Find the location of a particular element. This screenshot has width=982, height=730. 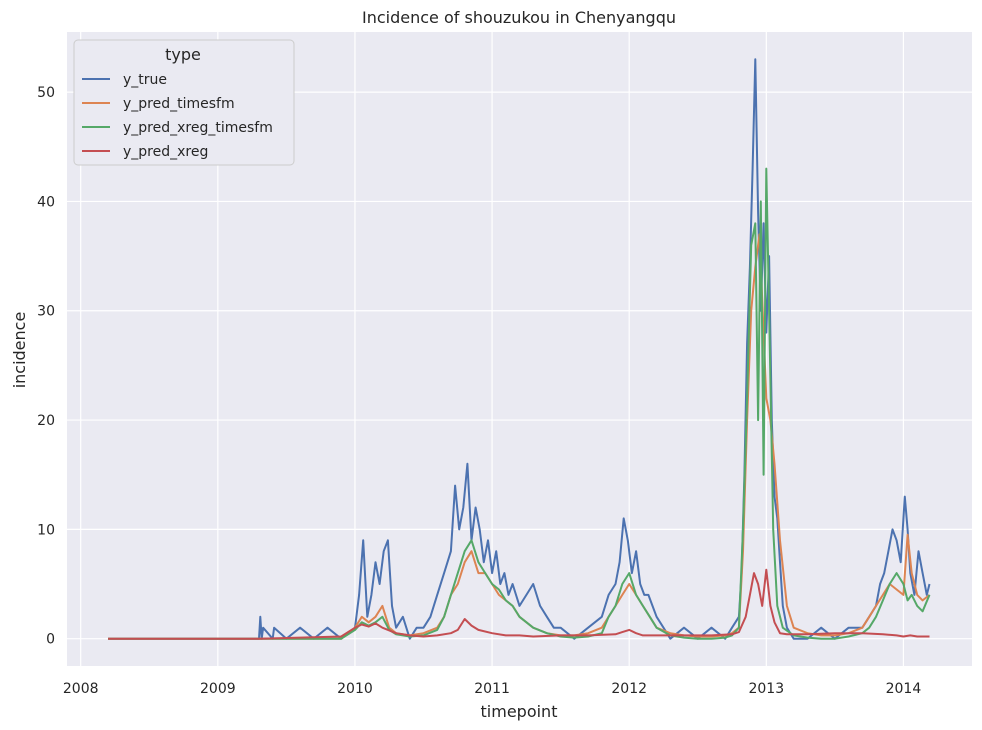

legend-box is located at coordinates (184, 102).